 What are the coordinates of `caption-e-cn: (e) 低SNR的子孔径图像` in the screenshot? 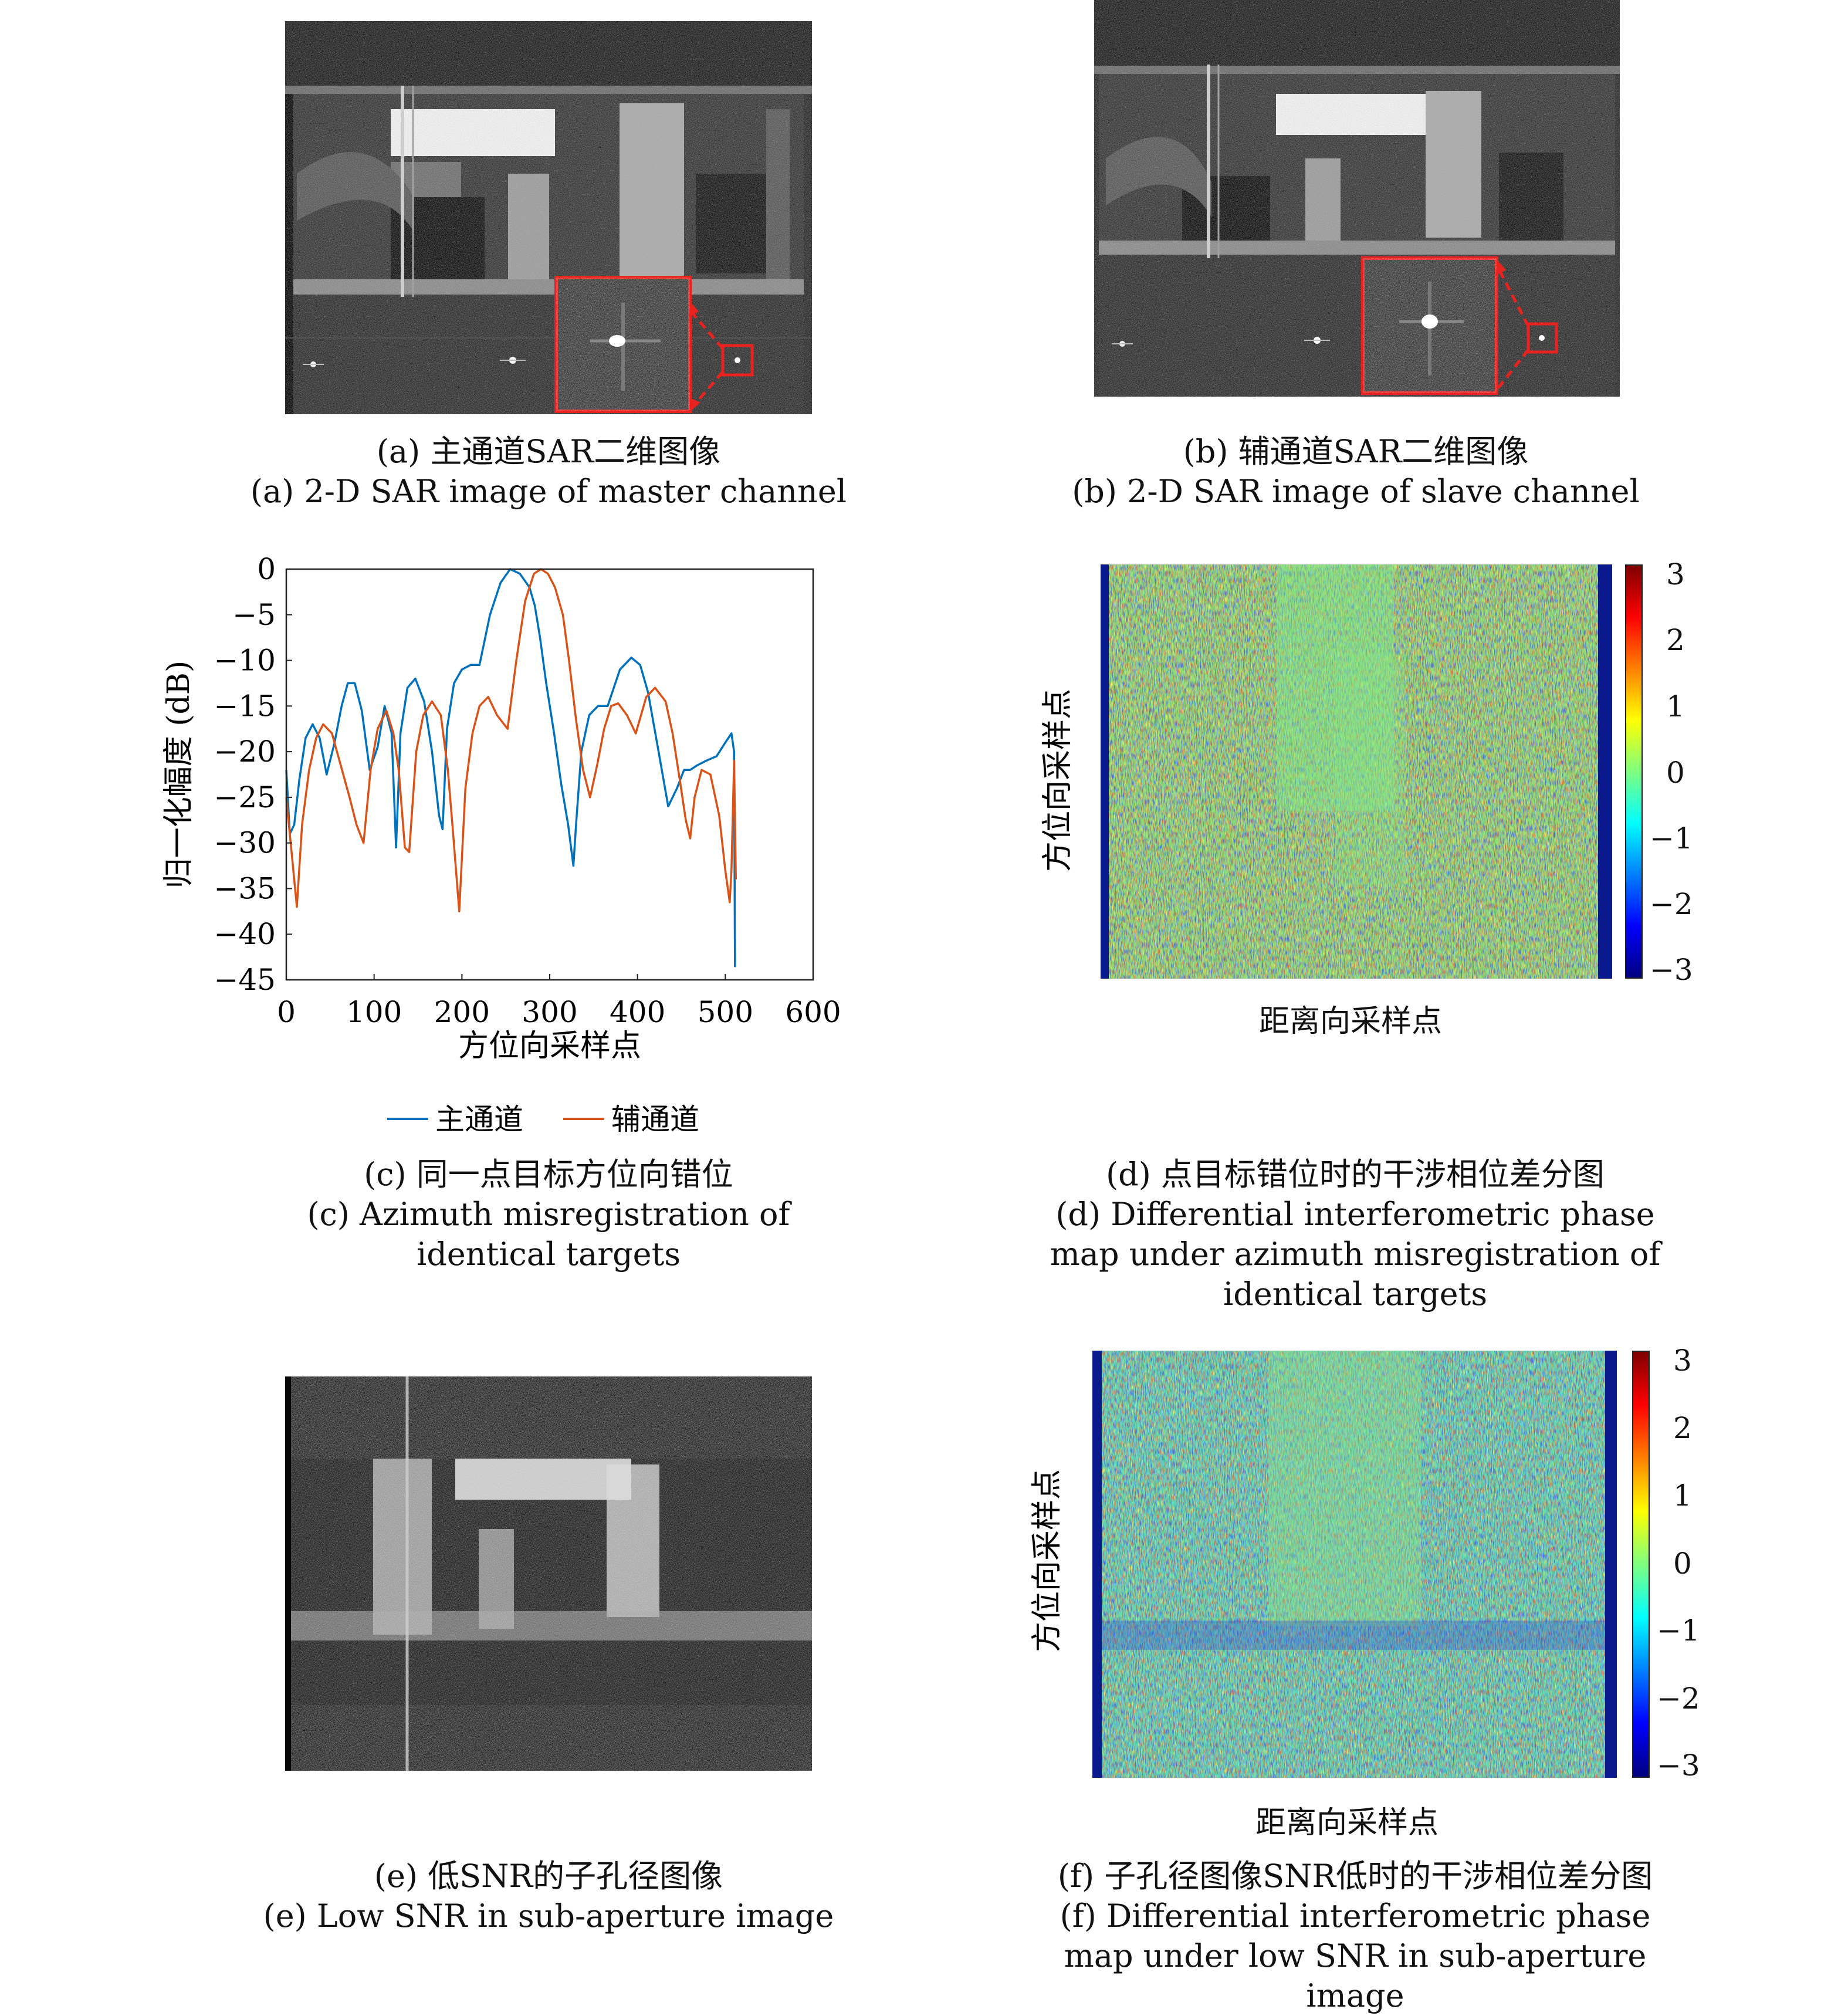 It's located at (548, 1876).